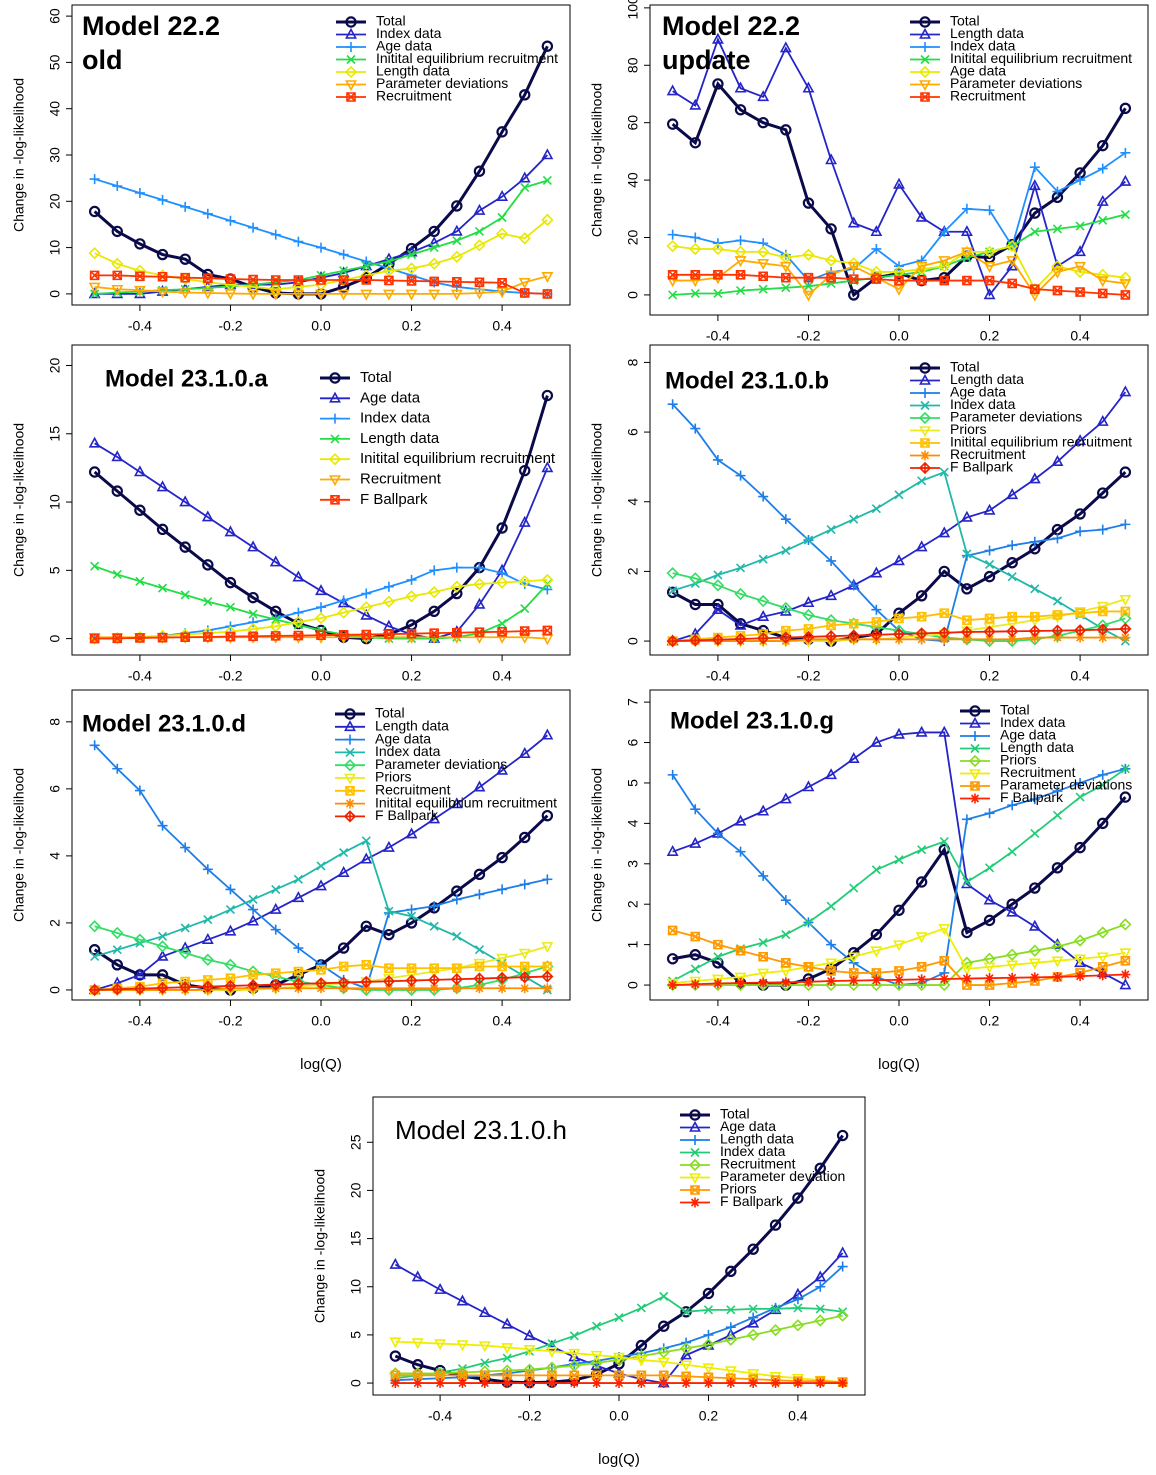 Image resolution: width=1156 pixels, height=1475 pixels. Describe the element at coordinates (55, 502) in the screenshot. I see `y-tick-label: 10` at that location.